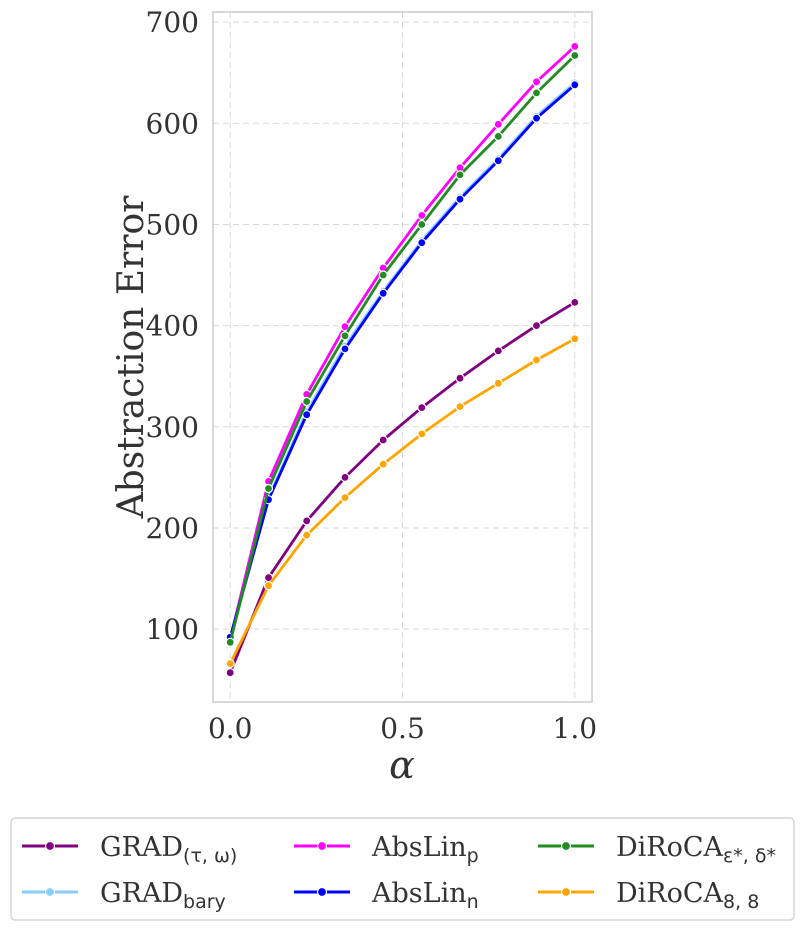 The image size is (805, 931). Describe the element at coordinates (172, 629) in the screenshot. I see `y-tick-label: 100` at that location.